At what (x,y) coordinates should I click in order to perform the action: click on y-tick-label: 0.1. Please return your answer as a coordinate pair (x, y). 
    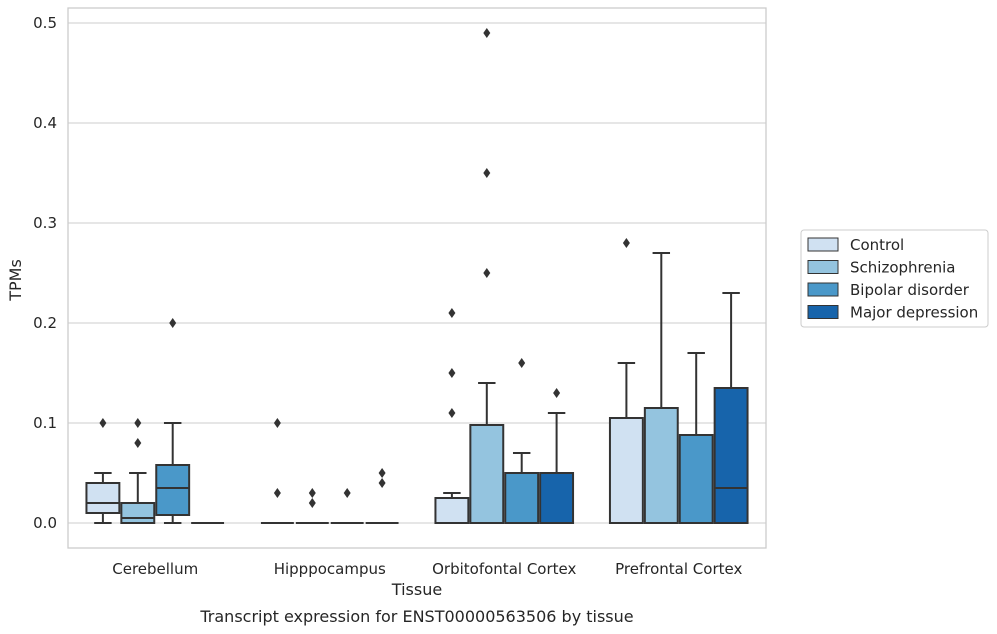
    Looking at the image, I should click on (45, 423).